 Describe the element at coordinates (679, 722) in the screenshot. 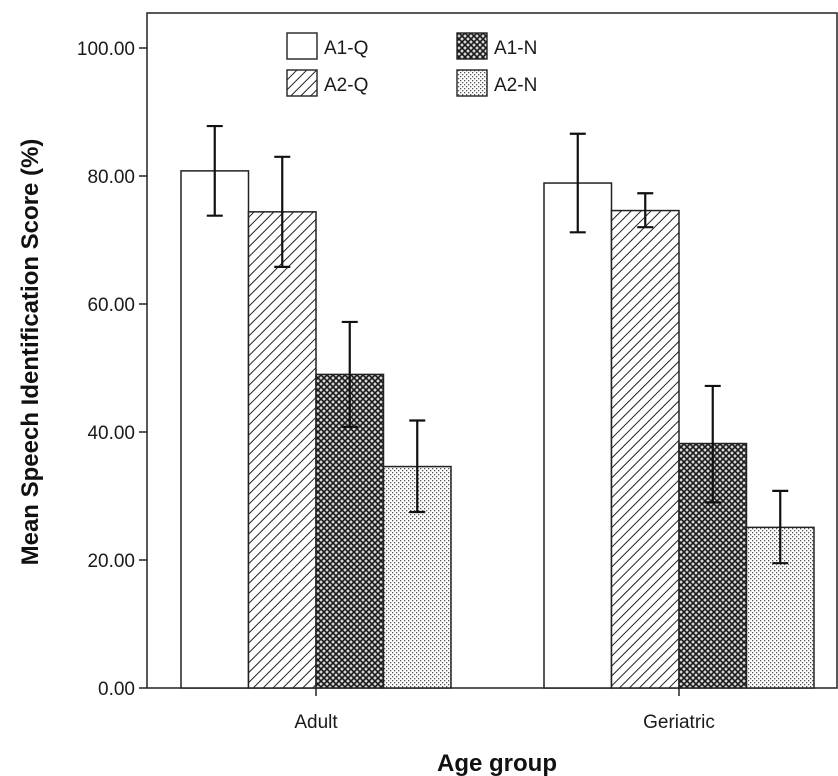

I see `x-tick-label-geriatric: Geriatric` at that location.